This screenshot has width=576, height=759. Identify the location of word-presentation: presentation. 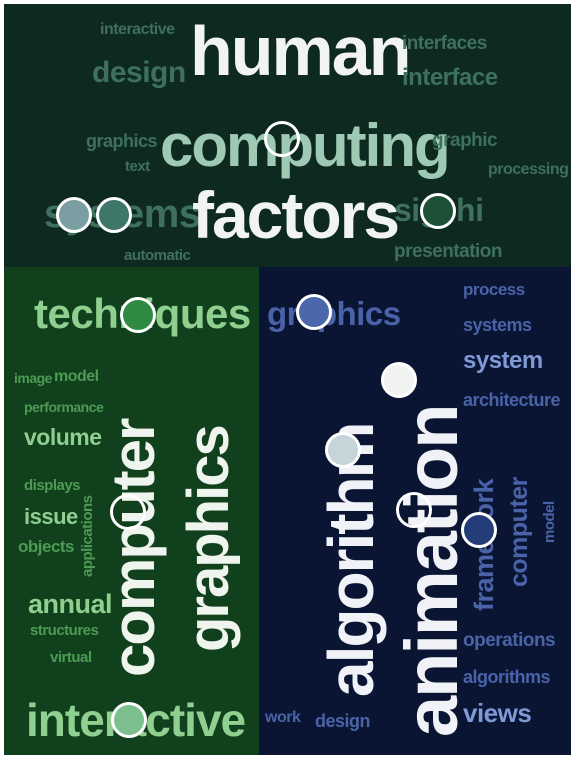
(448, 251).